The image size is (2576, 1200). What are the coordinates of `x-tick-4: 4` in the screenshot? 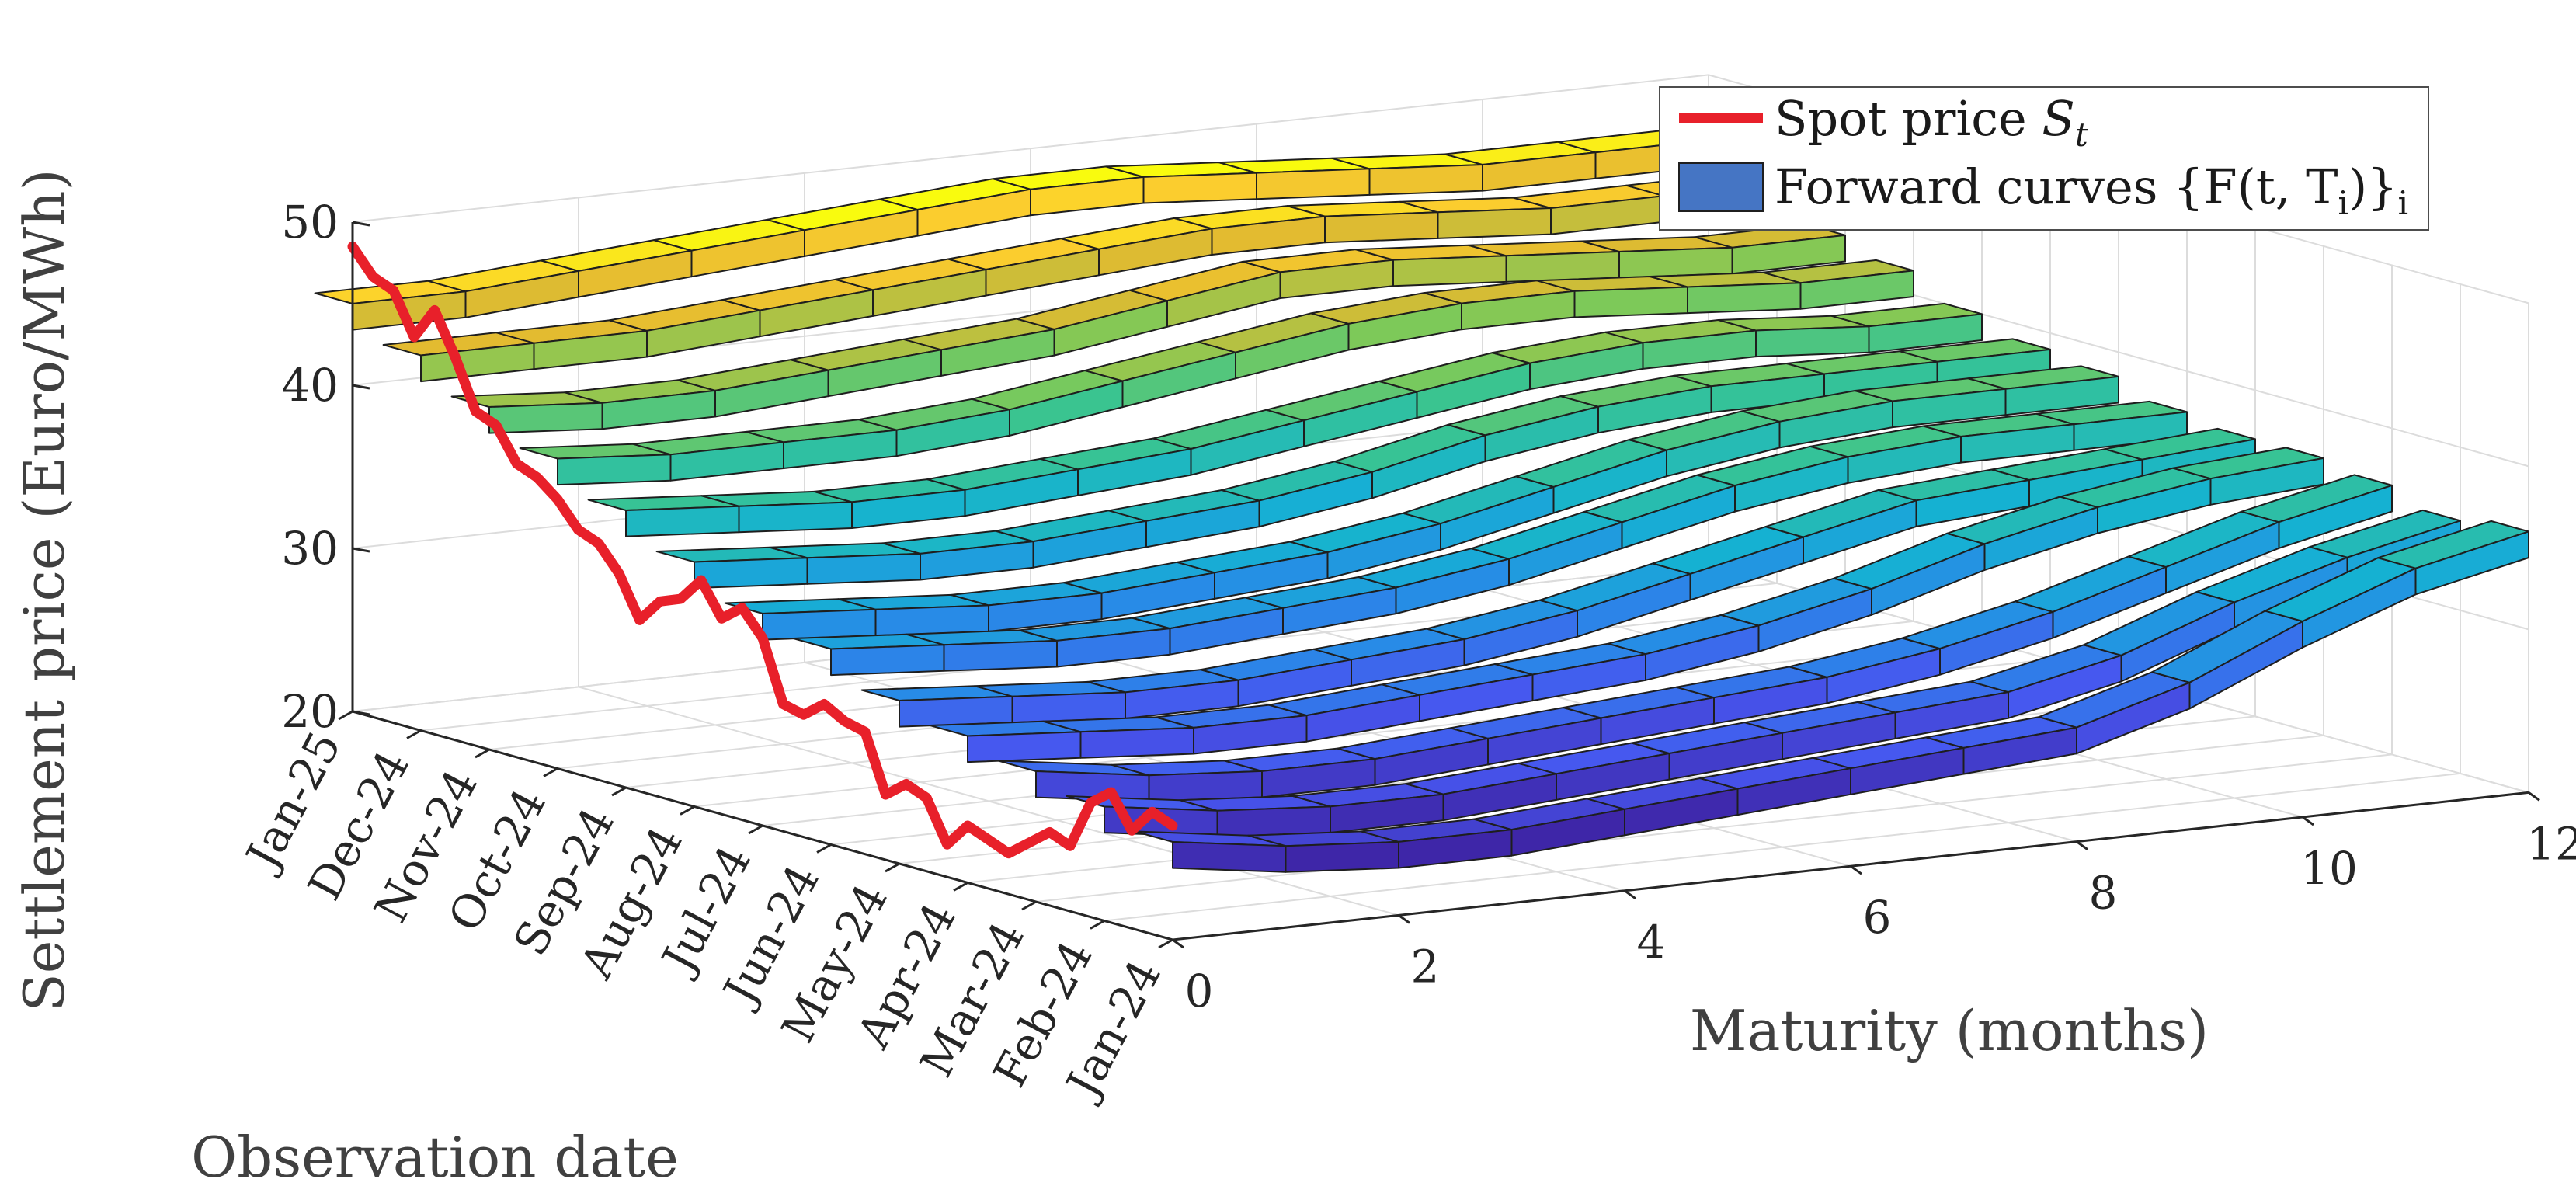 It's located at (1651, 942).